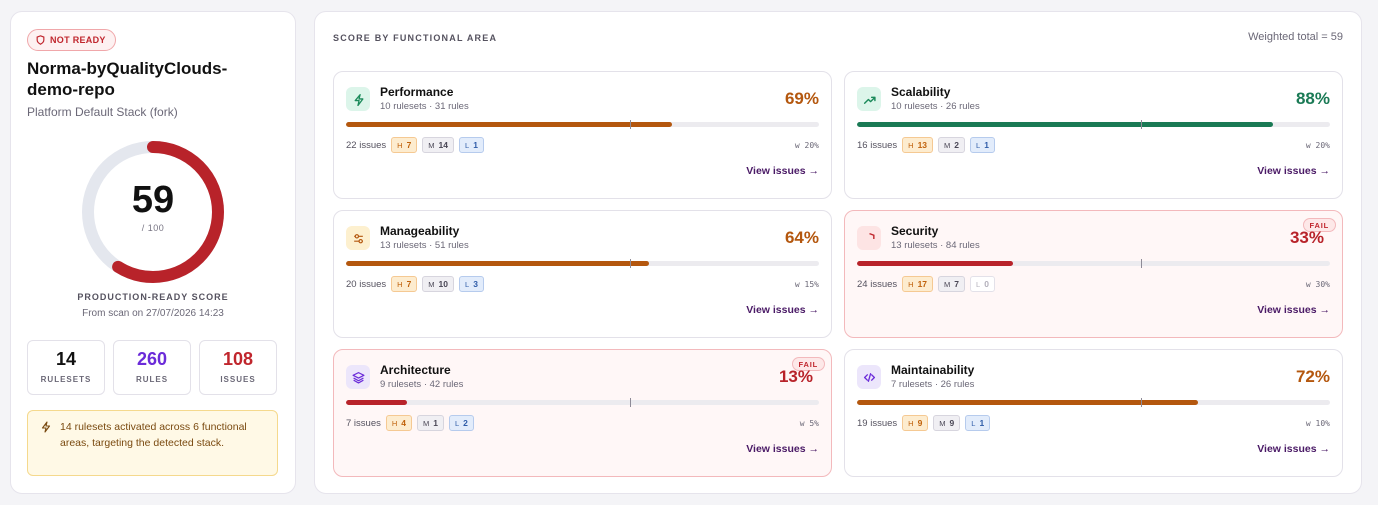  What do you see at coordinates (795, 376) in the screenshot?
I see `area-score: 13%` at bounding box center [795, 376].